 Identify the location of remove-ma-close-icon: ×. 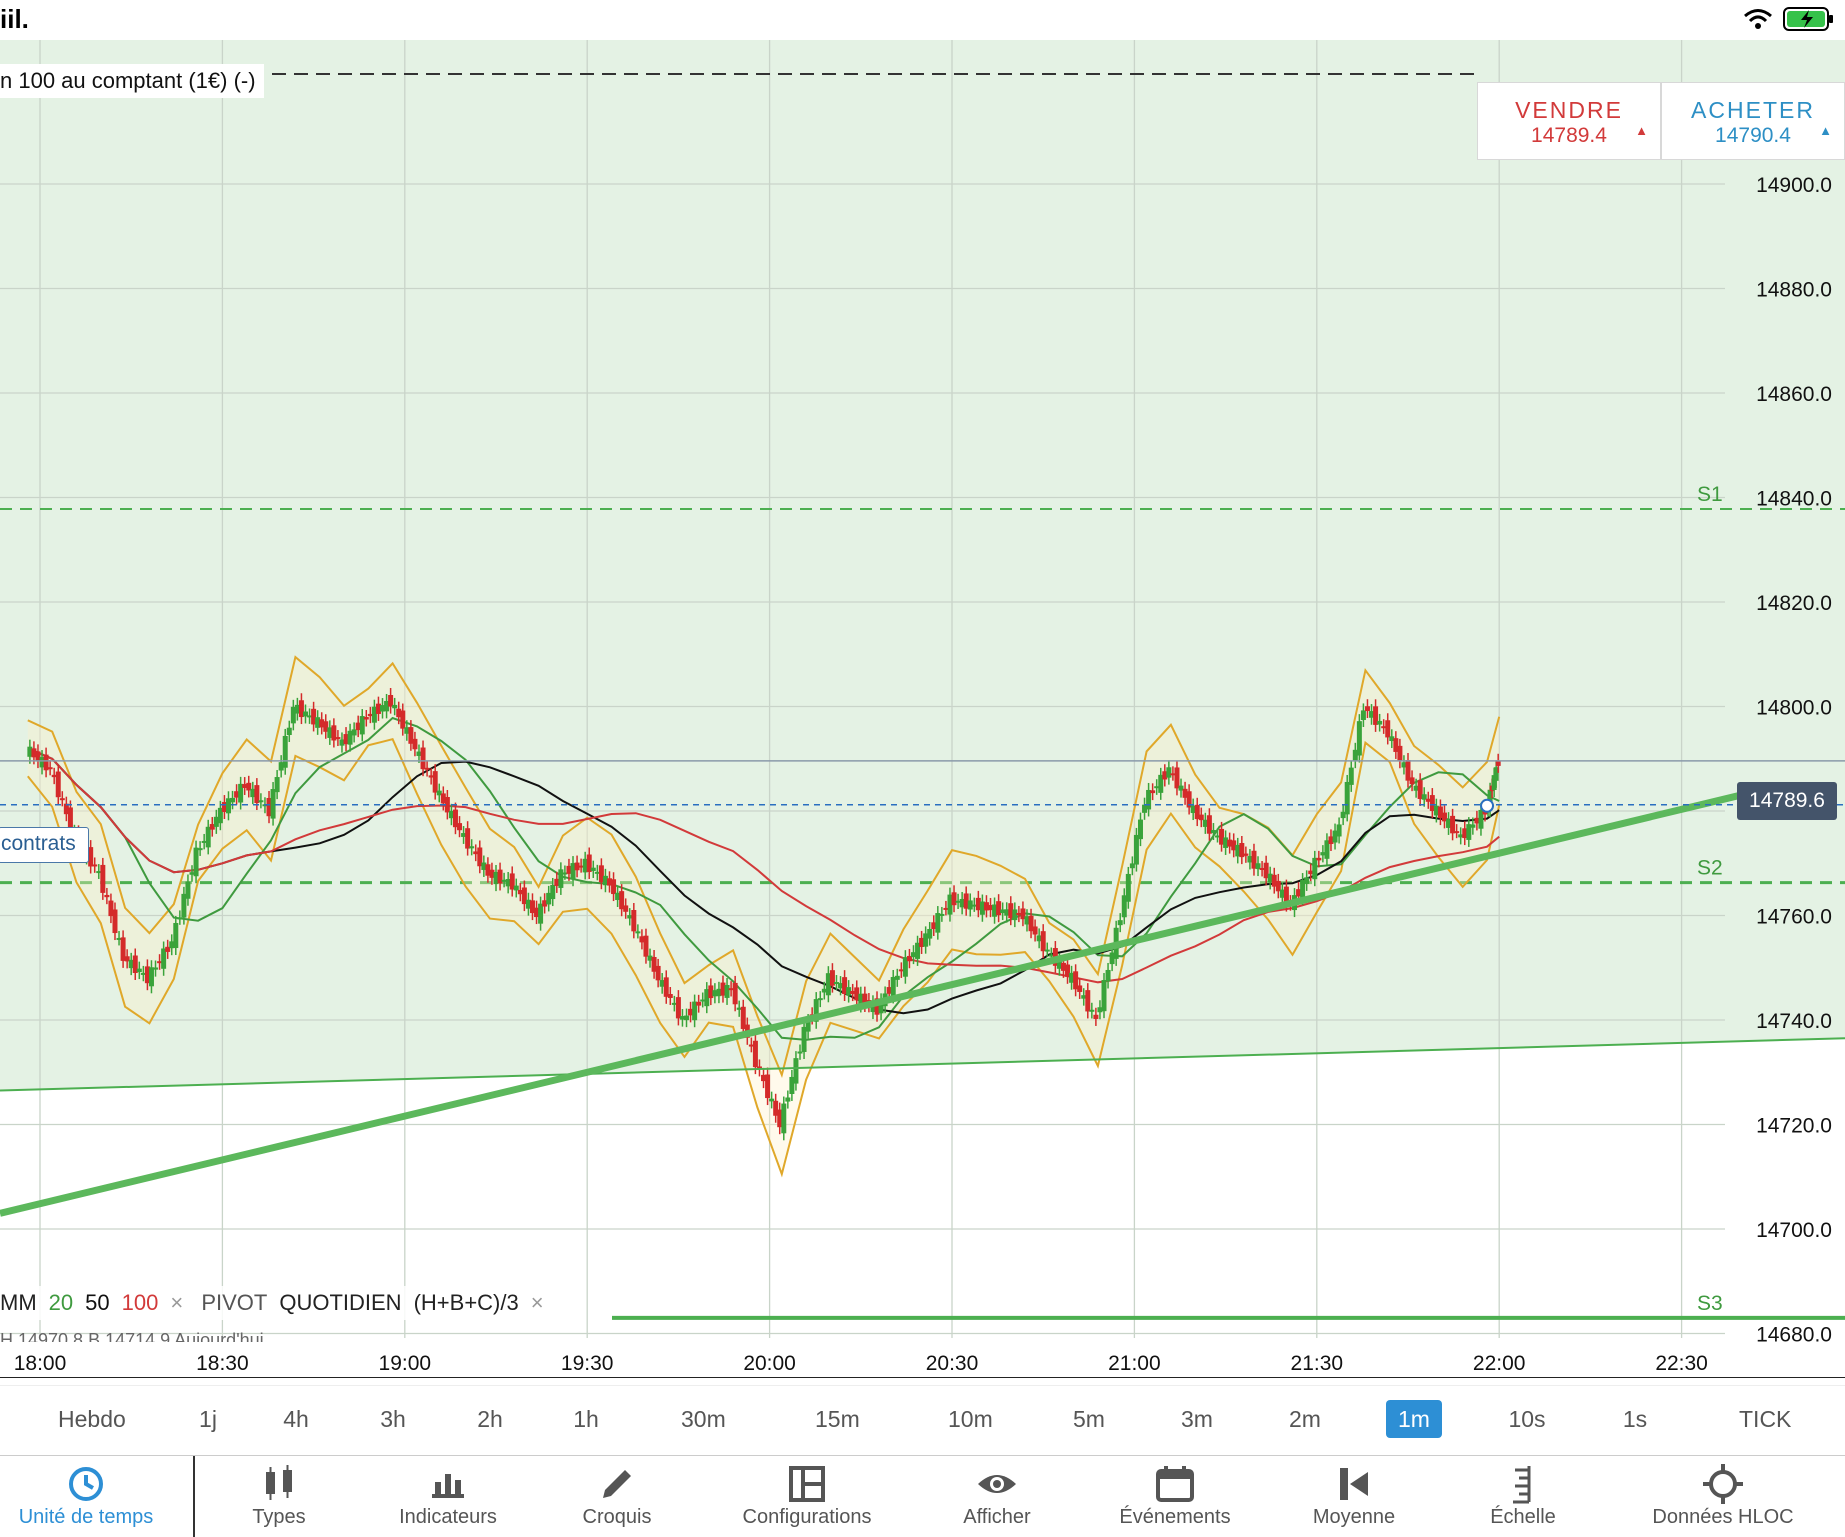
(177, 1302).